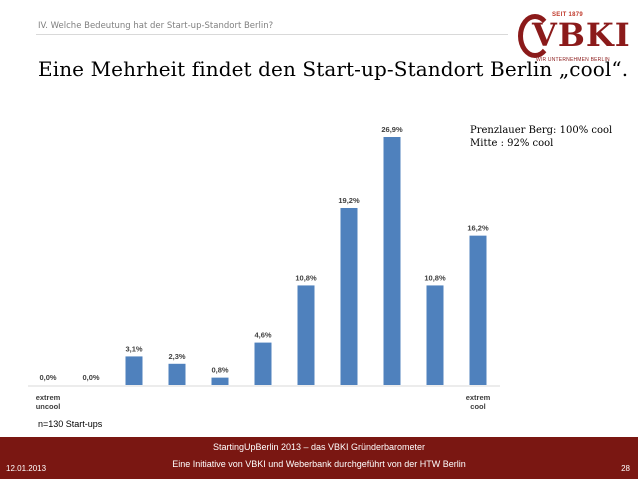 Image resolution: width=638 pixels, height=479 pixels. Describe the element at coordinates (133, 348) in the screenshot. I see `data-label-3: 3,1%` at that location.